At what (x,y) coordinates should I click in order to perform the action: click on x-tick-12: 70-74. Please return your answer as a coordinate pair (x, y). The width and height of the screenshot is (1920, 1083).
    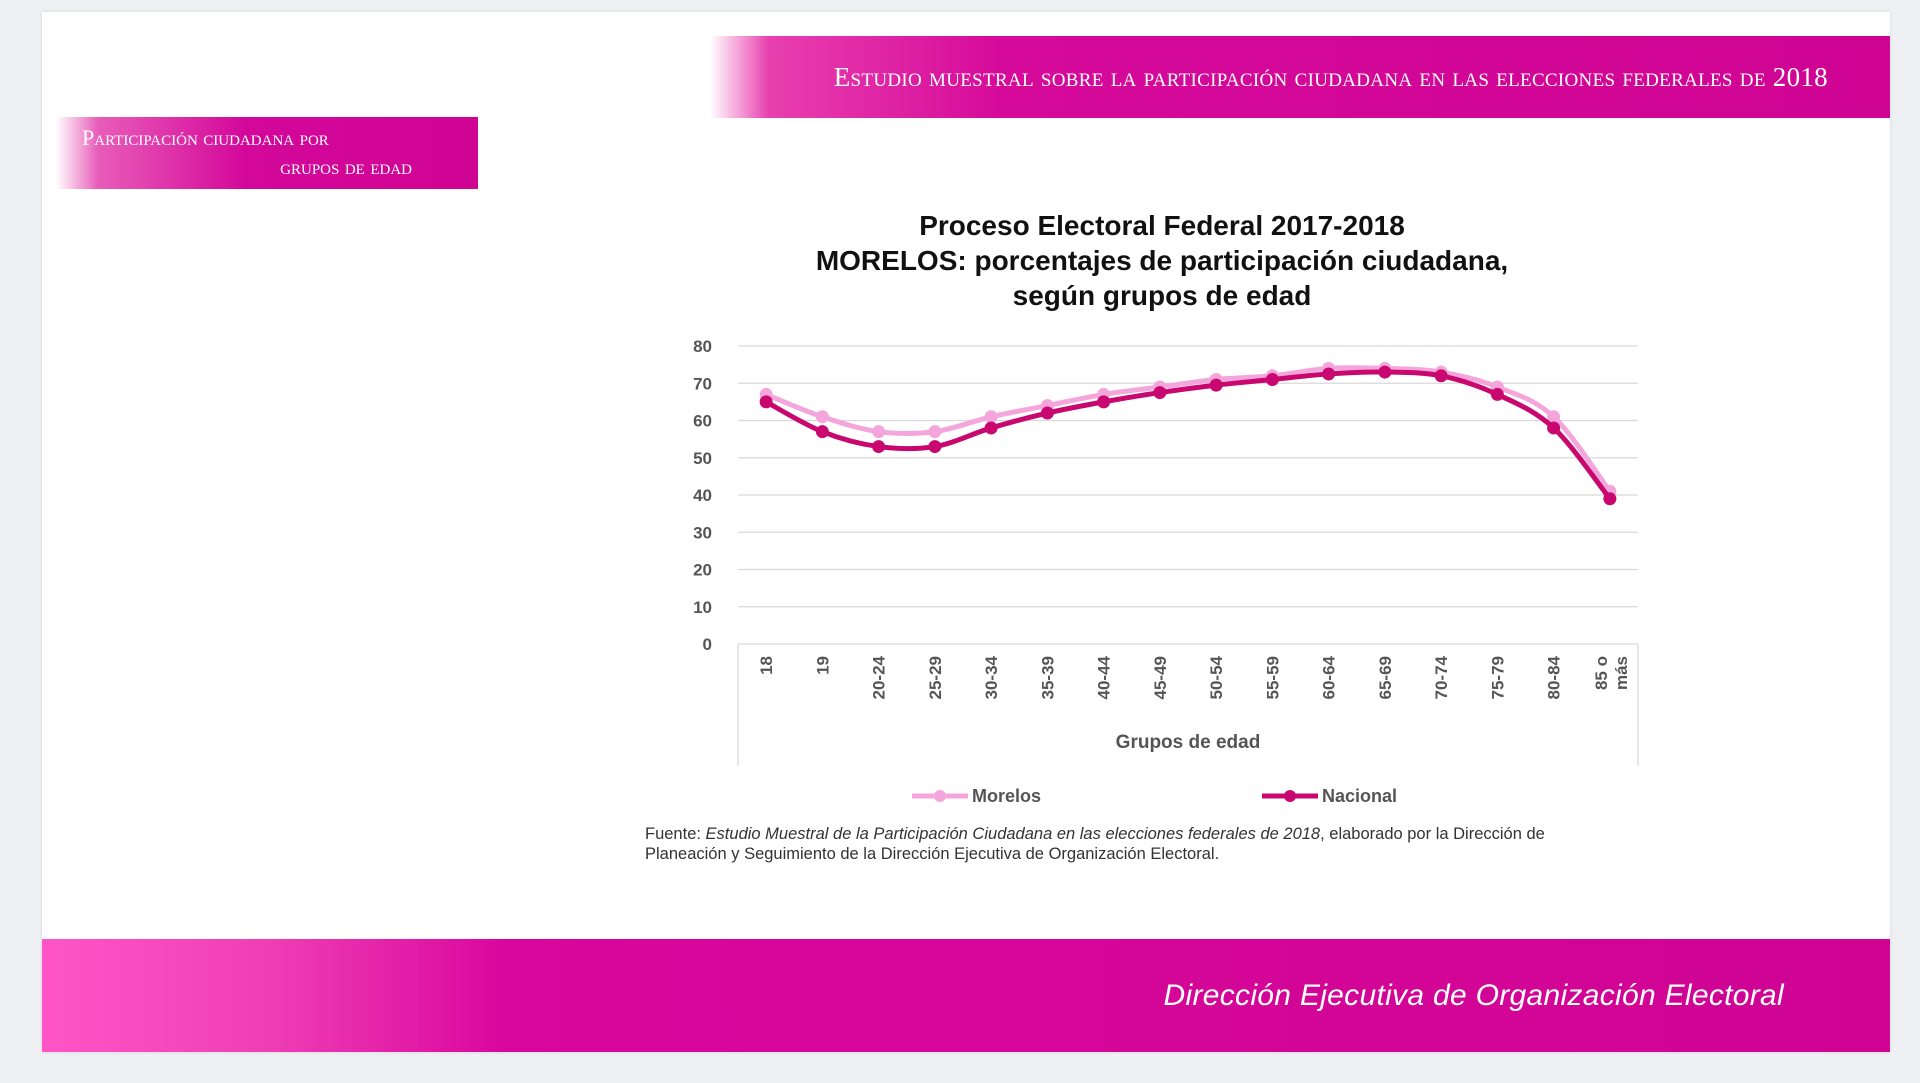
    Looking at the image, I should click on (1441, 677).